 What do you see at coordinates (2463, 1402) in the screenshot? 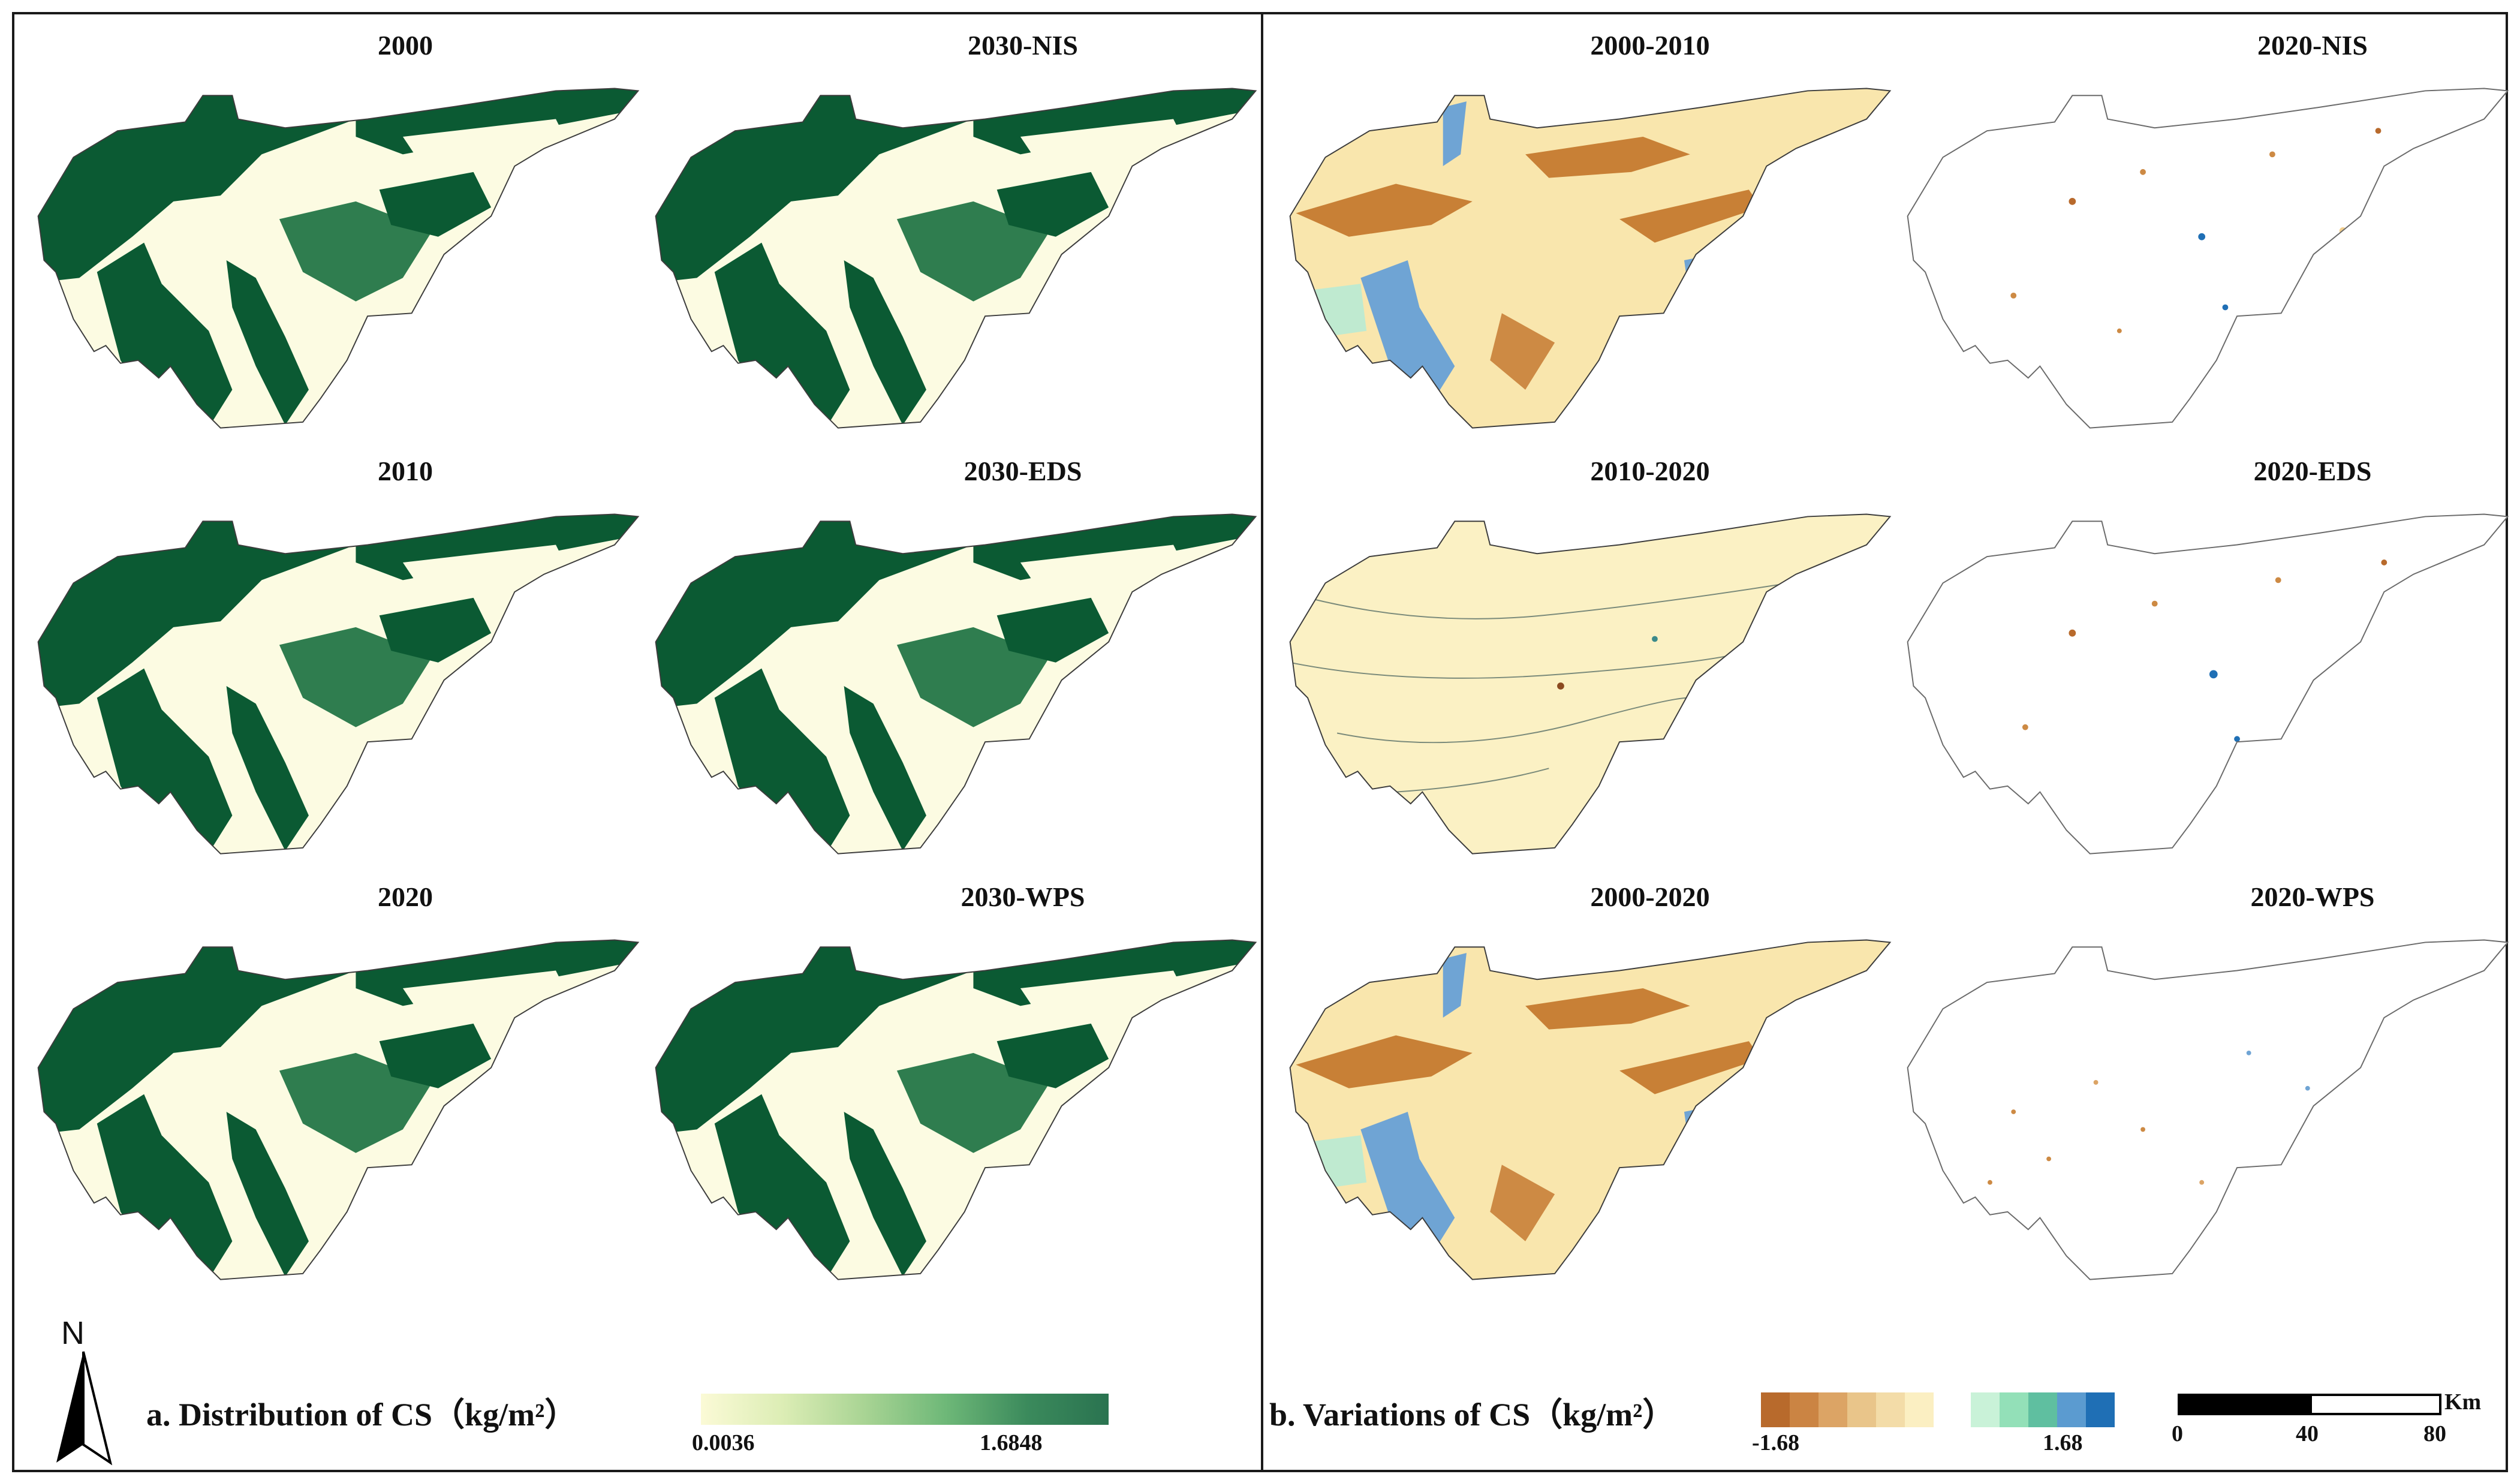
I see `scale-unit: Km` at bounding box center [2463, 1402].